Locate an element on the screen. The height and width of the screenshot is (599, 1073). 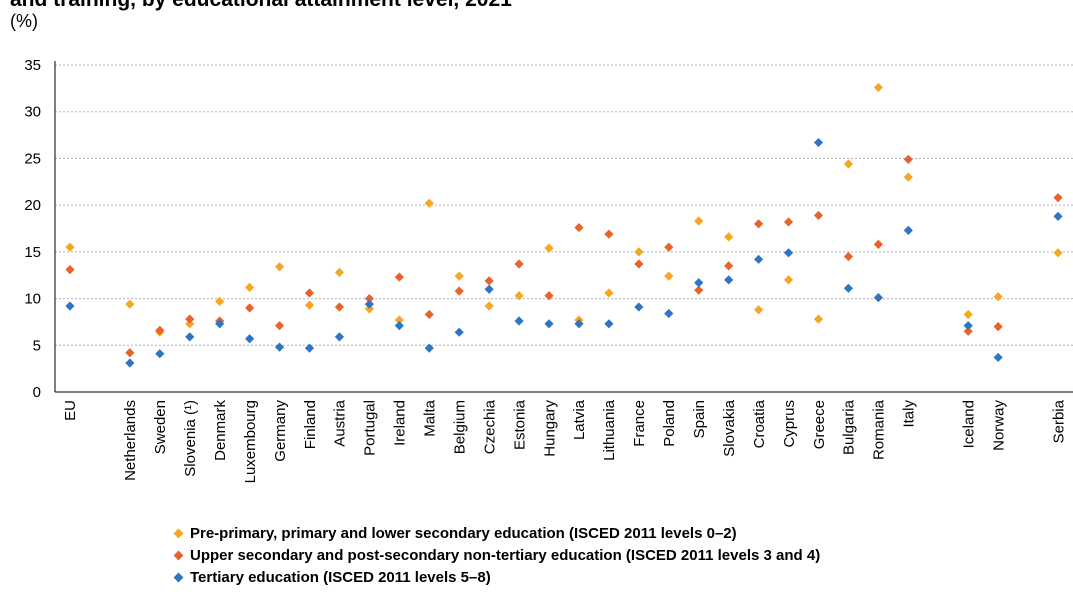
x-tick-label-6: Luxembourg is located at coordinates (250, 441).